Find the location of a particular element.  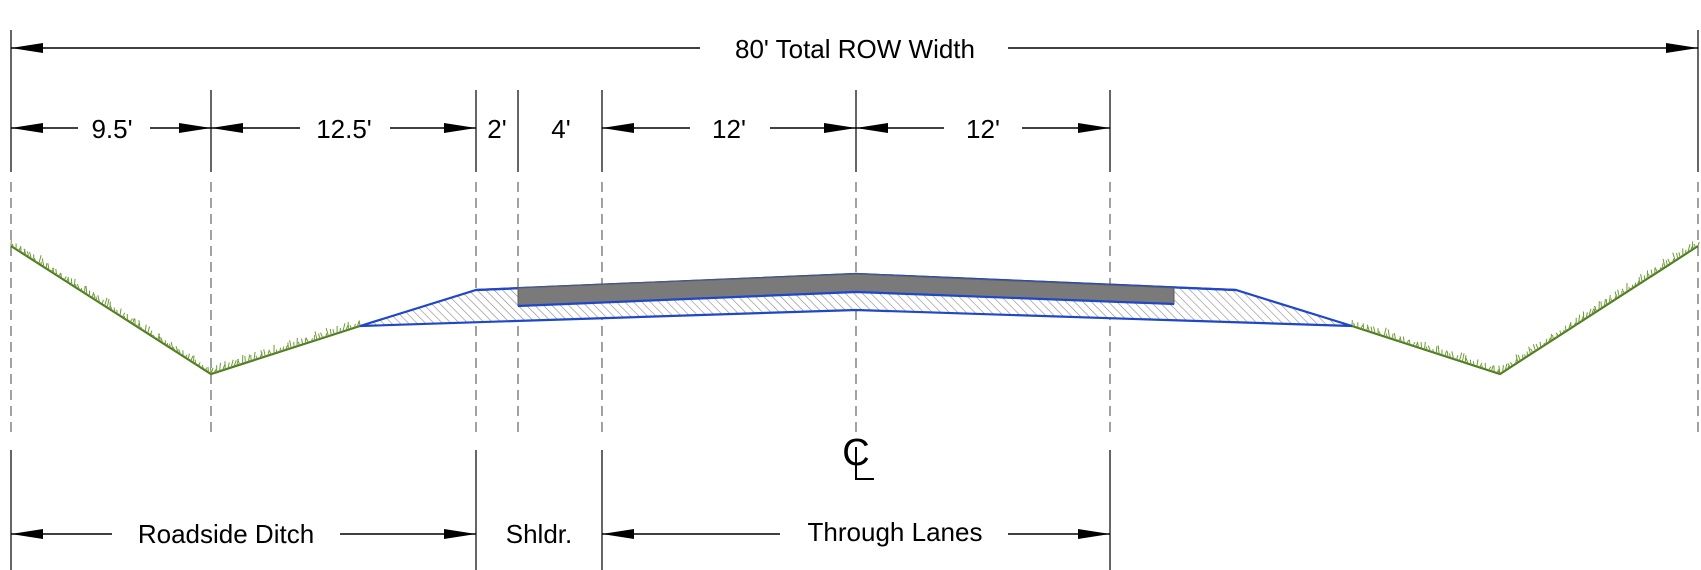

ground-line-left is located at coordinates (185, 310).